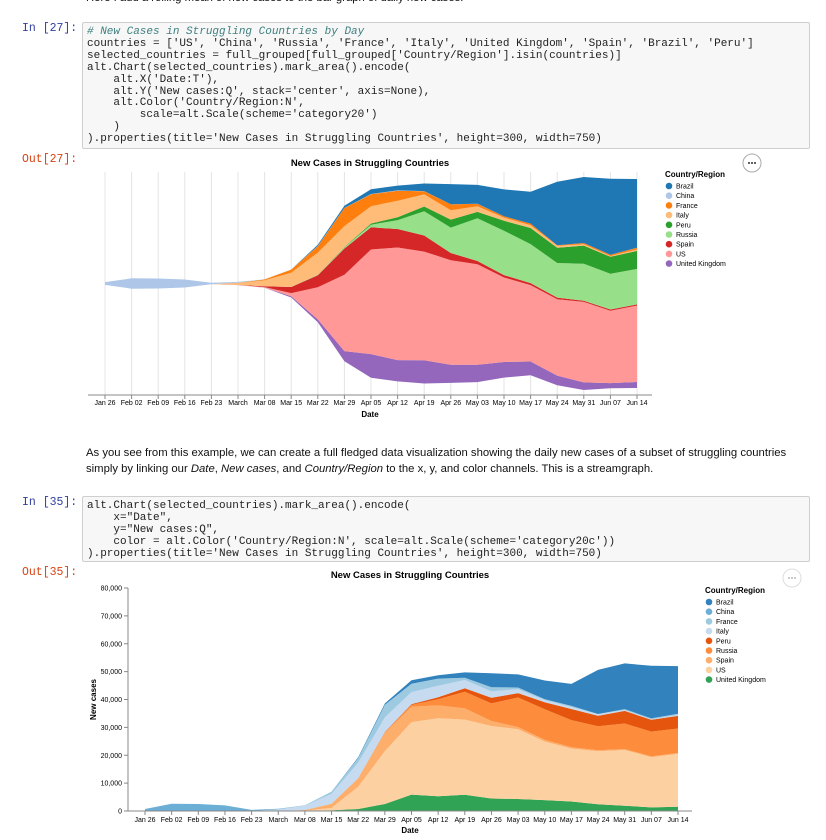 This screenshot has width=826, height=840. What do you see at coordinates (249, 469) in the screenshot?
I see `text-run: New cases` at bounding box center [249, 469].